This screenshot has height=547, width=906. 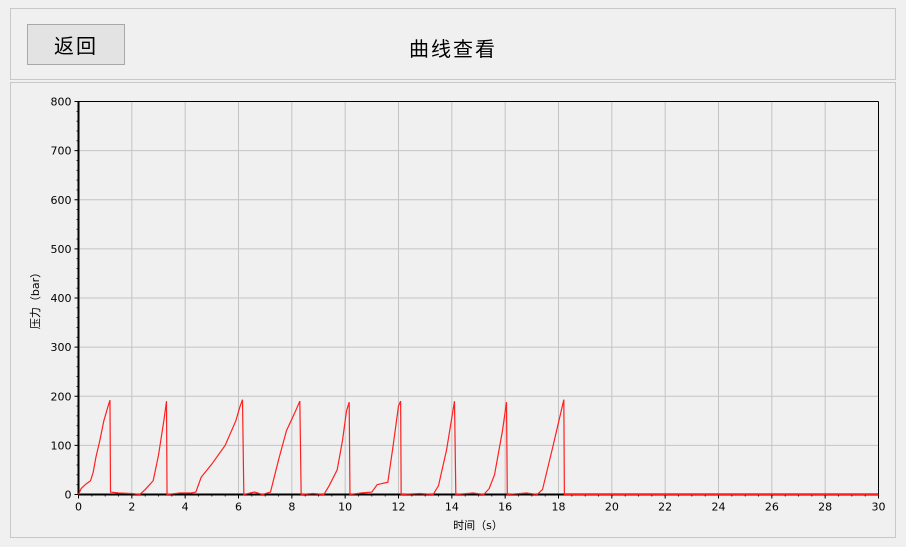 What do you see at coordinates (68, 495) in the screenshot?
I see `y-tick-label: 0` at bounding box center [68, 495].